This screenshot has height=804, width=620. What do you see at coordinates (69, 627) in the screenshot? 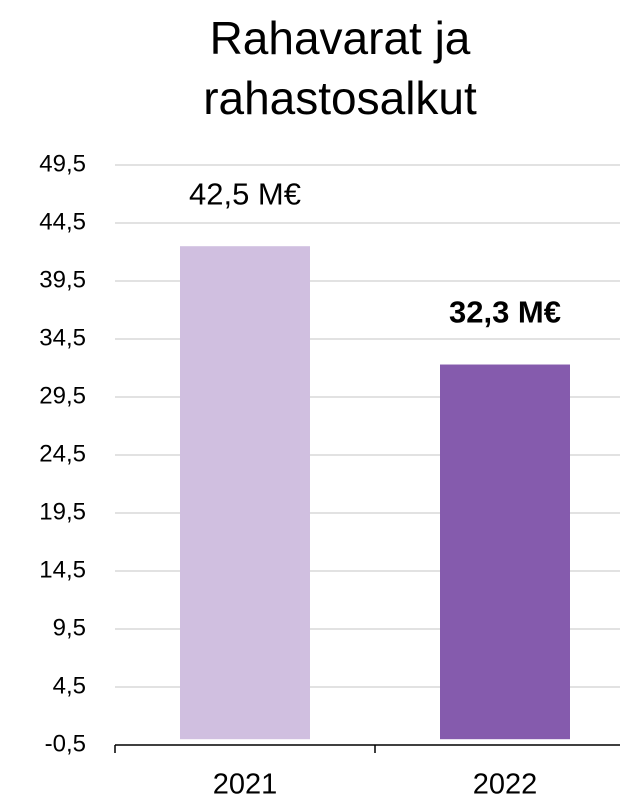
I see `y-tick-label: 9,5` at bounding box center [69, 627].